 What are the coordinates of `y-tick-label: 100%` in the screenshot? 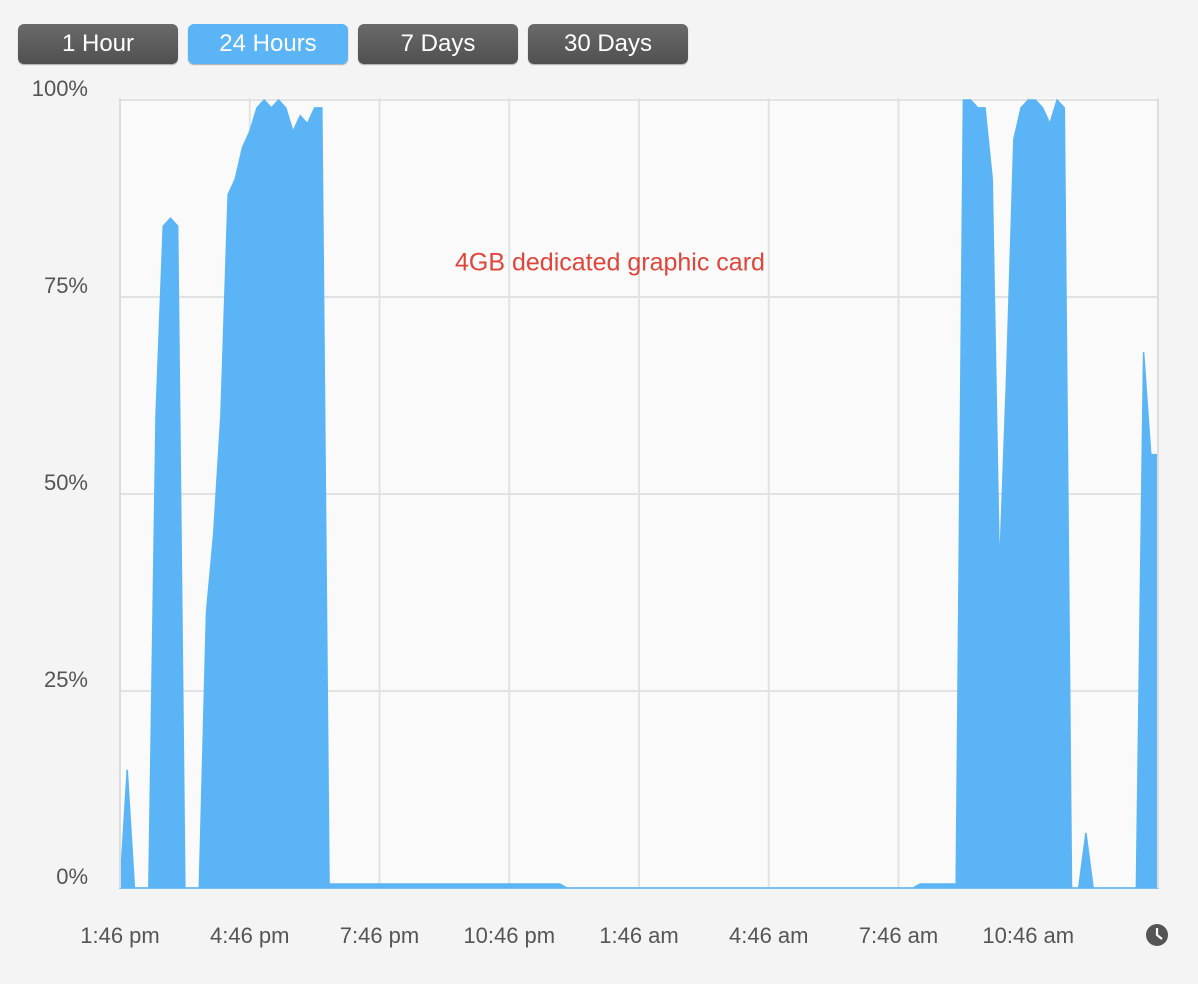 It's located at (60, 88).